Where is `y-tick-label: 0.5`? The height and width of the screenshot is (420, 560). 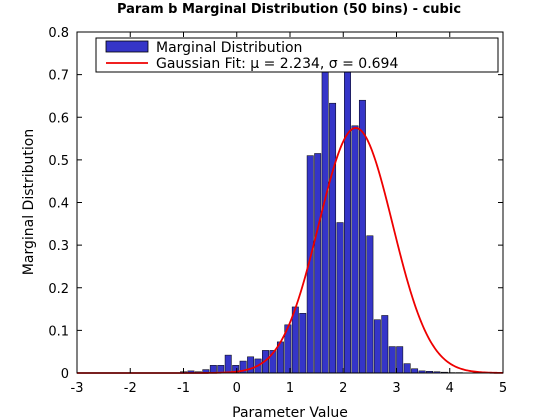 y-tick-label: 0.5 is located at coordinates (58, 161).